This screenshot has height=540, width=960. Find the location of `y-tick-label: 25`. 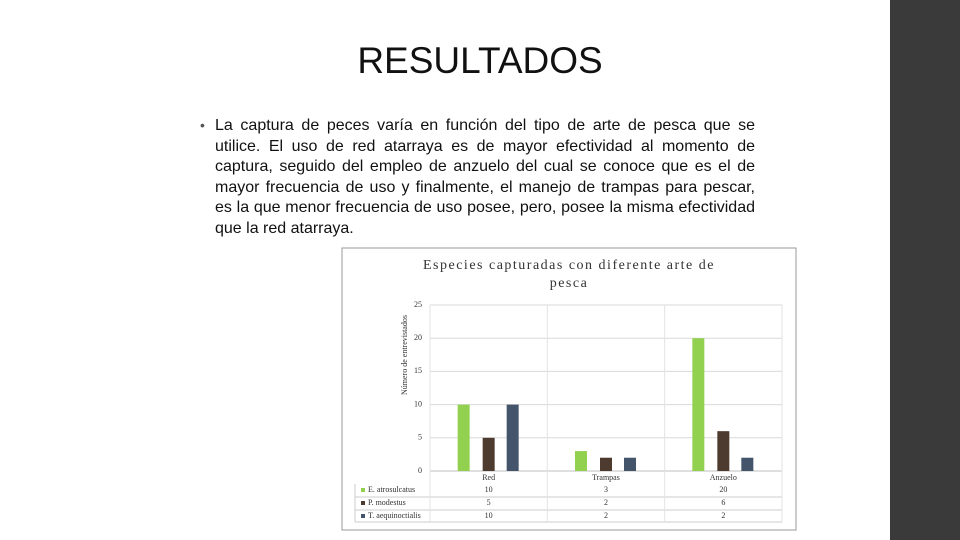

y-tick-label: 25 is located at coordinates (418, 304).